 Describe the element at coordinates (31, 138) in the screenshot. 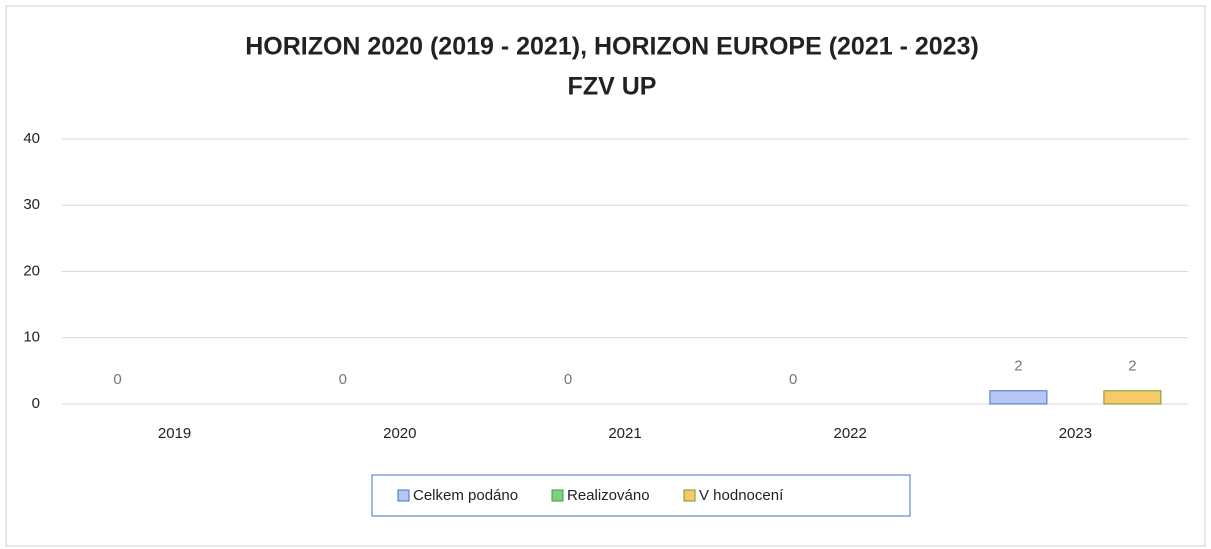

I see `y-tick-label: 40` at that location.